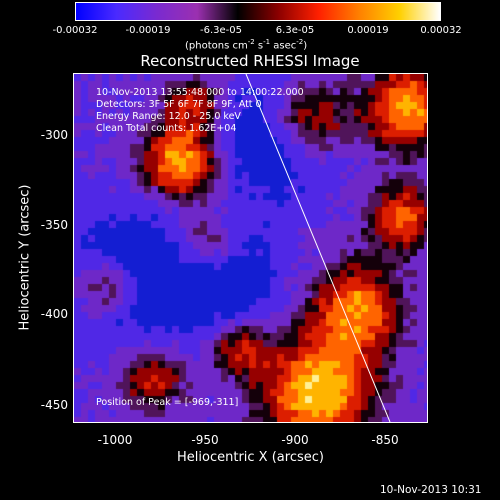 This screenshot has height=500, width=500. Describe the element at coordinates (216, 46) in the screenshot. I see `units-text: (photons cm` at that location.